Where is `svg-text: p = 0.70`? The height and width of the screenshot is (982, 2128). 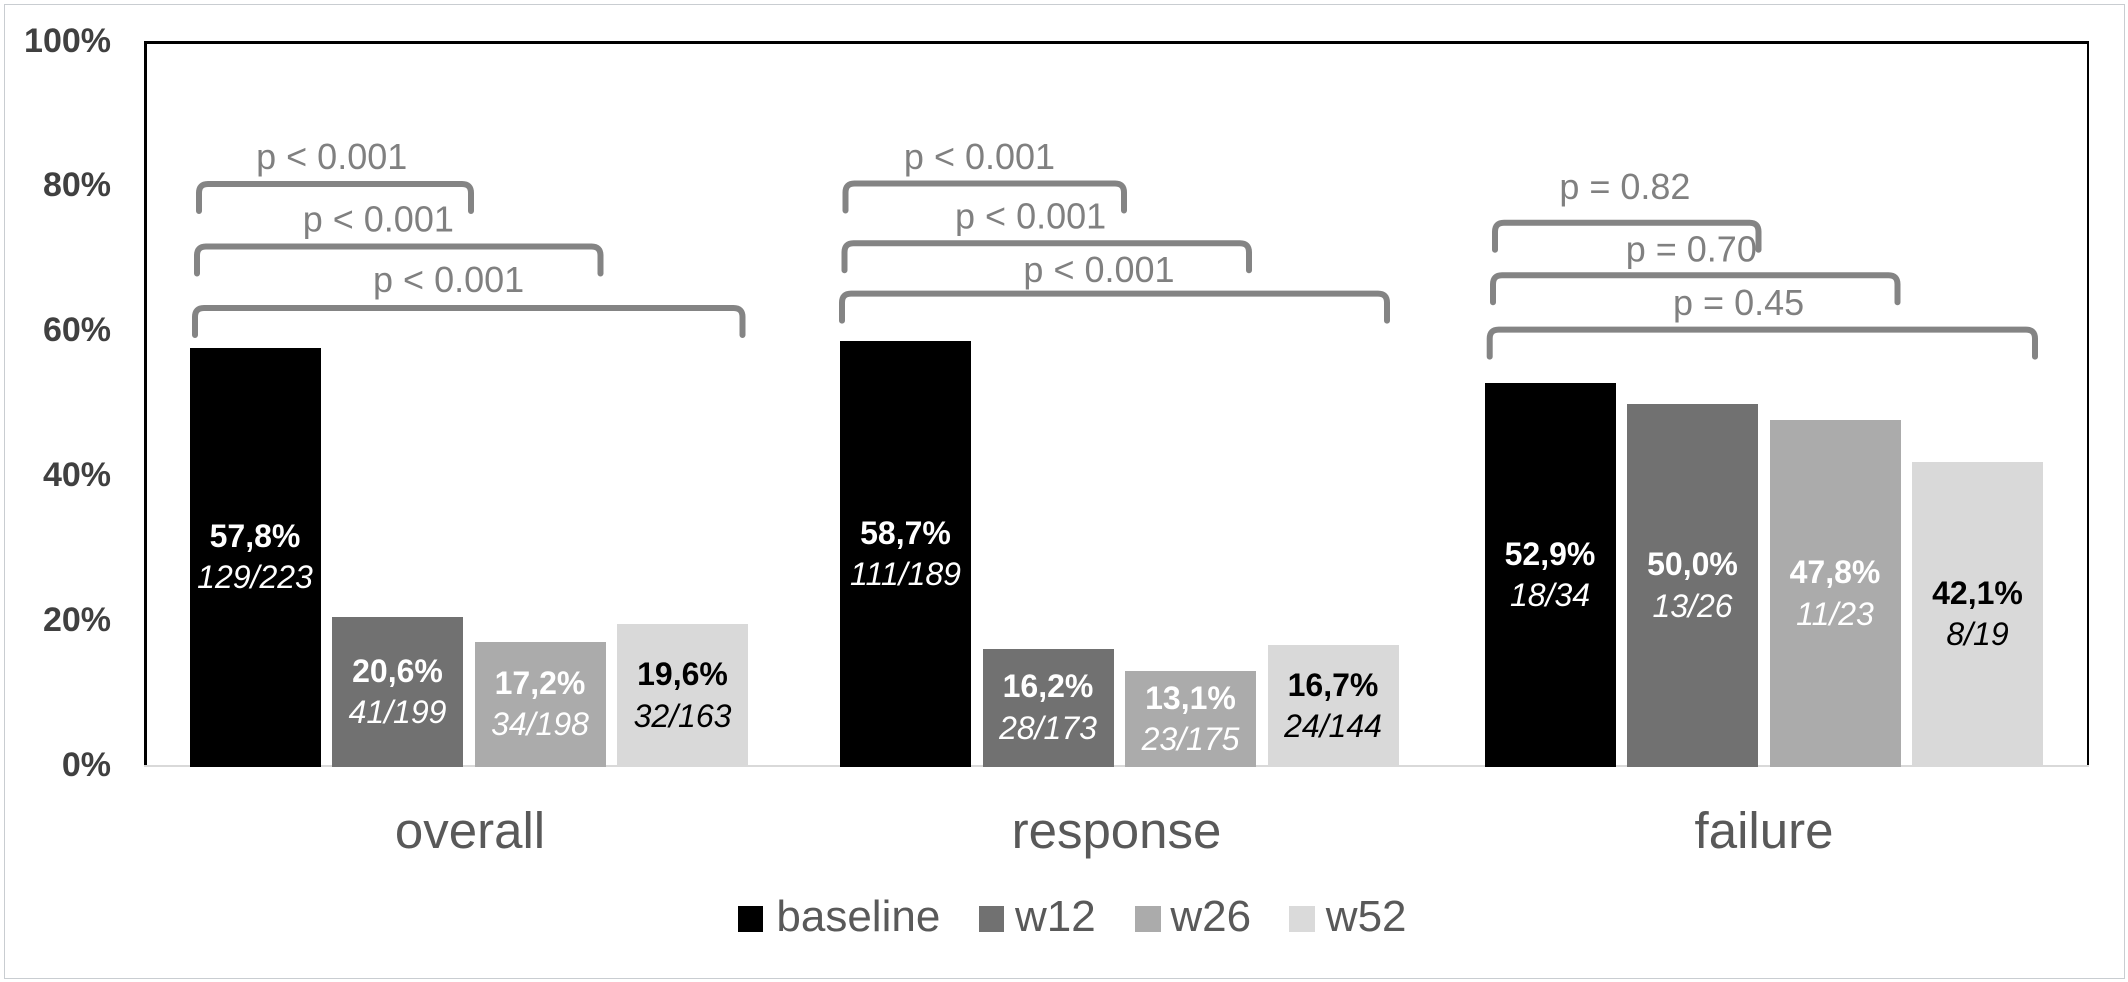 svg-text: p = 0.70 is located at coordinates (1691, 249).